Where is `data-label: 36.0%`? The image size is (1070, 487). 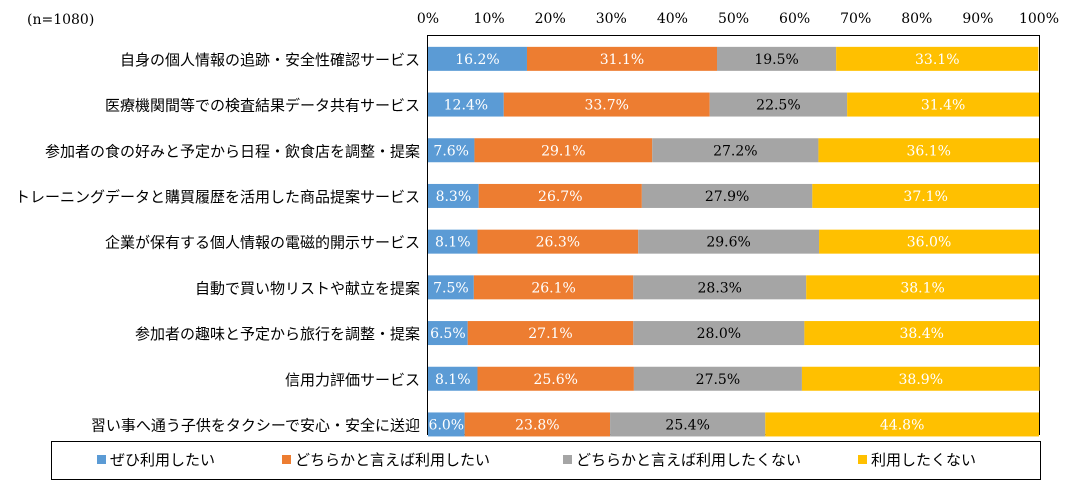 data-label: 36.0% is located at coordinates (929, 243).